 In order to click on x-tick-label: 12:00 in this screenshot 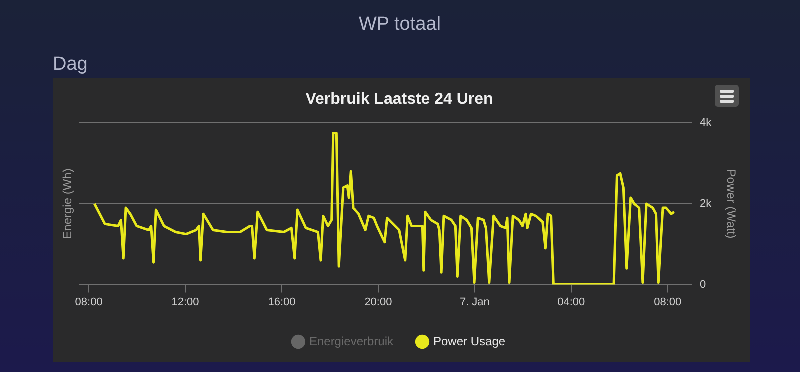, I will do `click(186, 302)`.